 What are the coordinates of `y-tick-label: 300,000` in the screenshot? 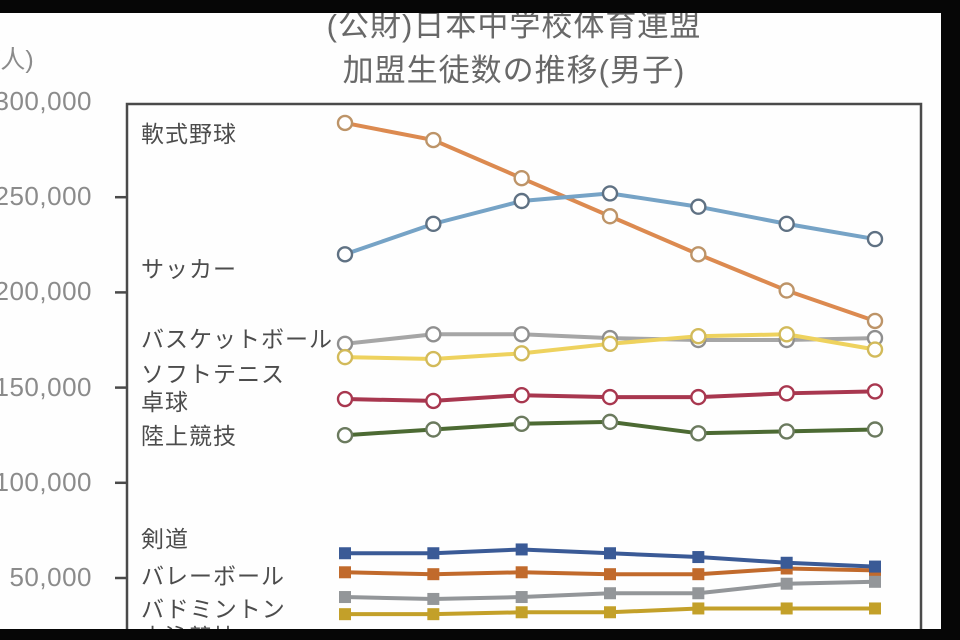 It's located at (46, 101).